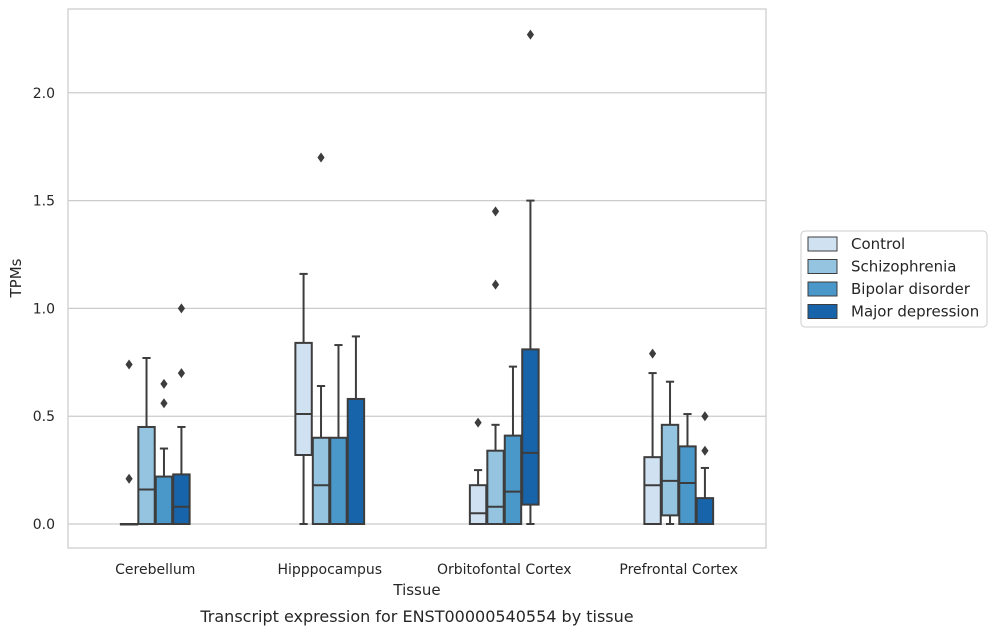 Image resolution: width=997 pixels, height=634 pixels. What do you see at coordinates (915, 312) in the screenshot?
I see `legend-label: Major depression` at bounding box center [915, 312].